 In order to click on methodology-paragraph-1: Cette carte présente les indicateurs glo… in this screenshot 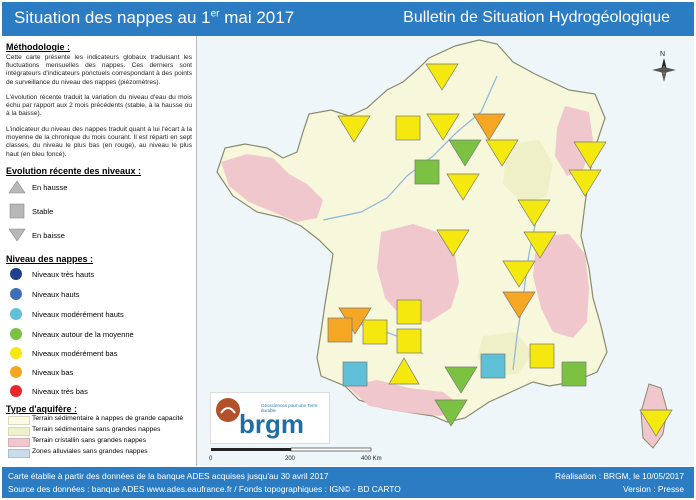, I will do `click(99, 70)`.